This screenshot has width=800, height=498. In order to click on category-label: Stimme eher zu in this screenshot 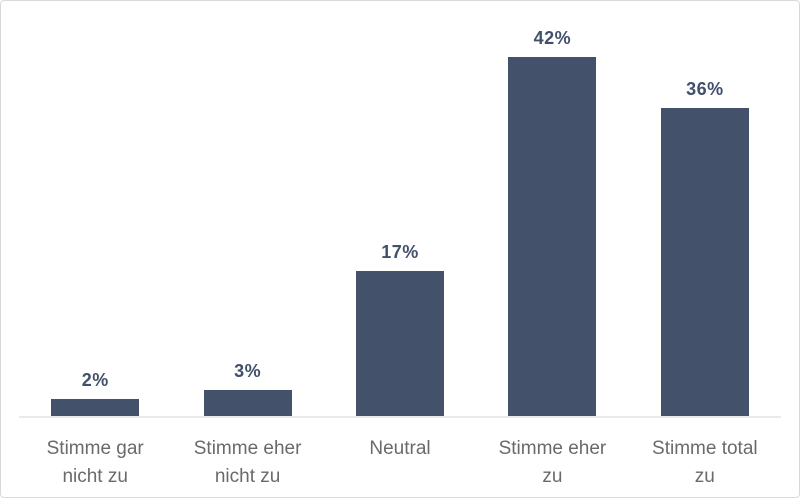, I will do `click(552, 463)`.